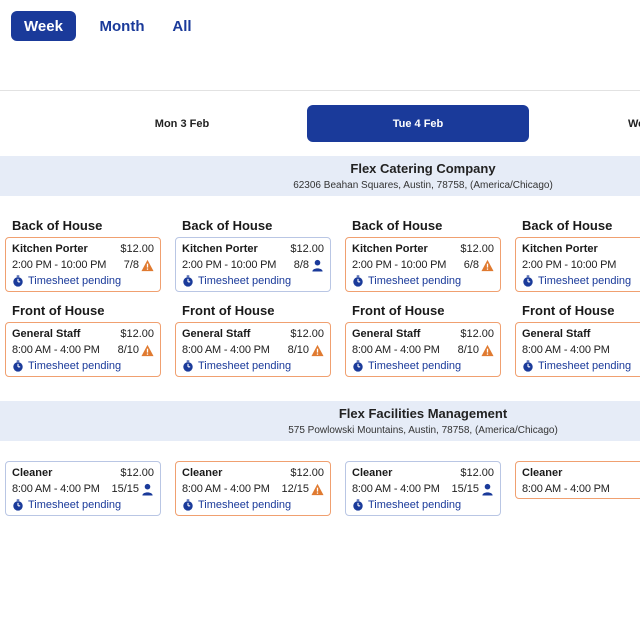 Image resolution: width=640 pixels, height=641 pixels. I want to click on venue-name: Flex Catering Company, so click(423, 168).